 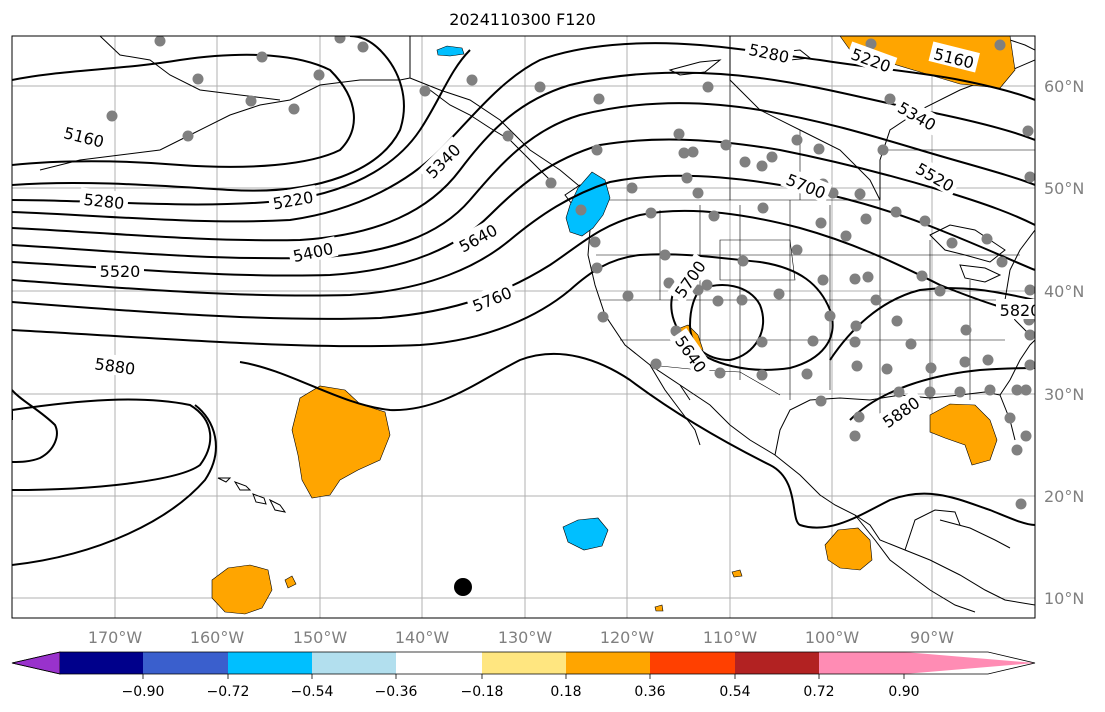 I want to click on longitude-label: 140°W, so click(x=422, y=637).